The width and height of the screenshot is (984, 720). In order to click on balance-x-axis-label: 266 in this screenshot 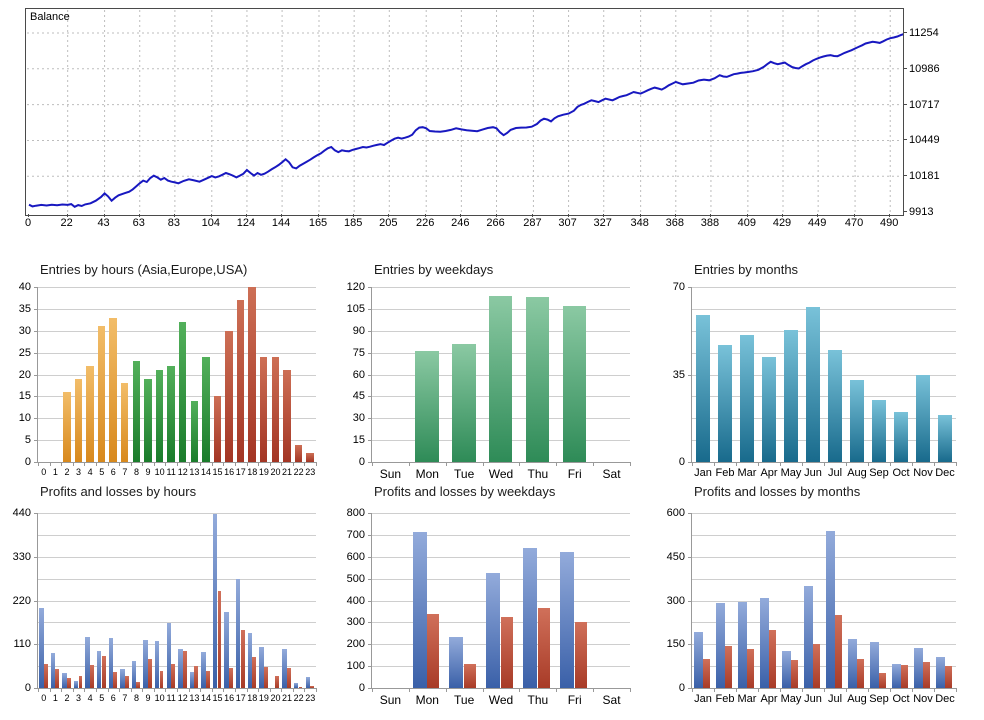, I will do `click(495, 223)`.